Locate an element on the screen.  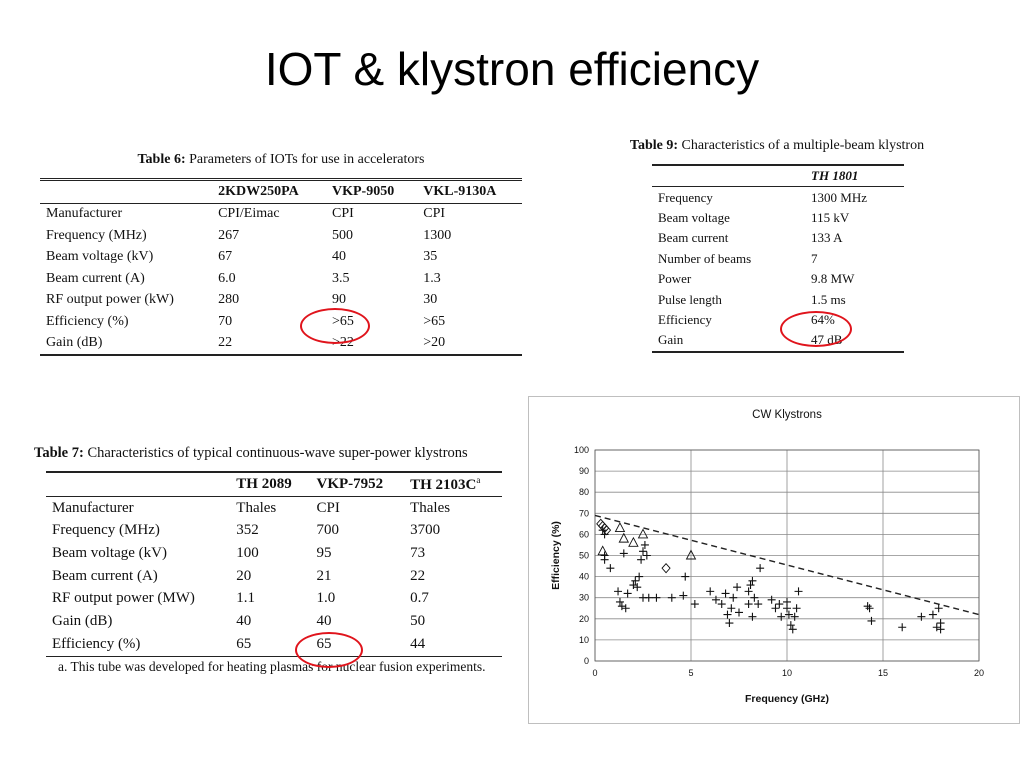
table-row: RF output power (kW) 280 90 30 is located at coordinates (281, 301).